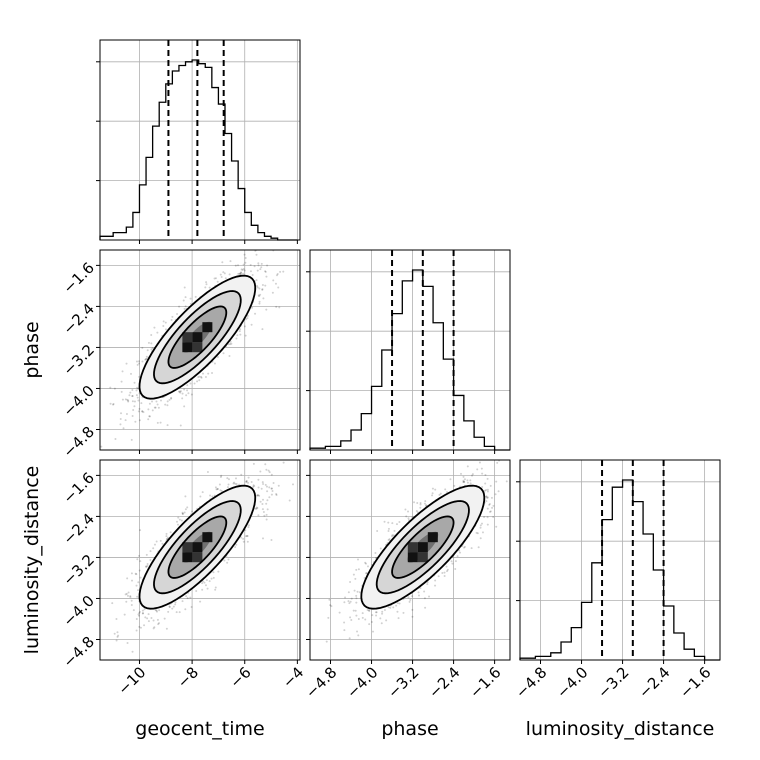 The height and width of the screenshot is (760, 760). I want to click on y-tick-label: −1.6, so click(79, 488).